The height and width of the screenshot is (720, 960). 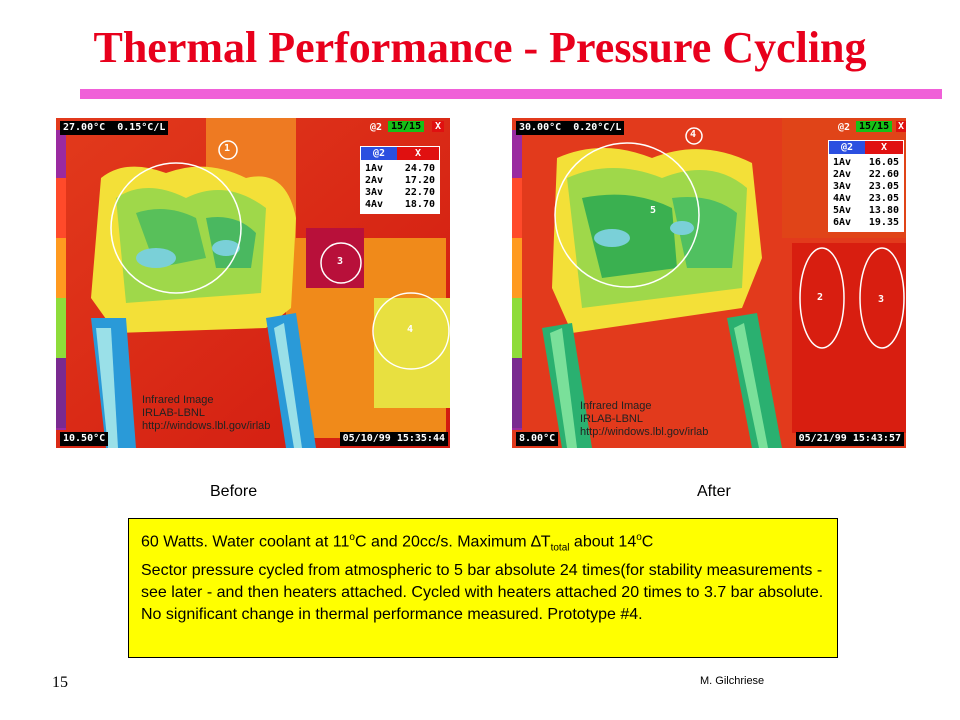 I want to click on after-marker-4: 4, so click(x=693, y=134).